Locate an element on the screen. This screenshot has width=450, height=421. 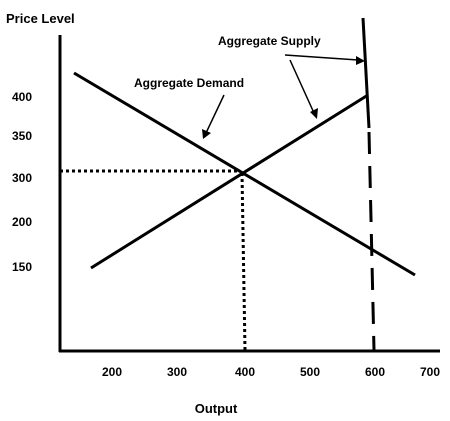
arrow-to-aggregate-demand is located at coordinates (213, 116).